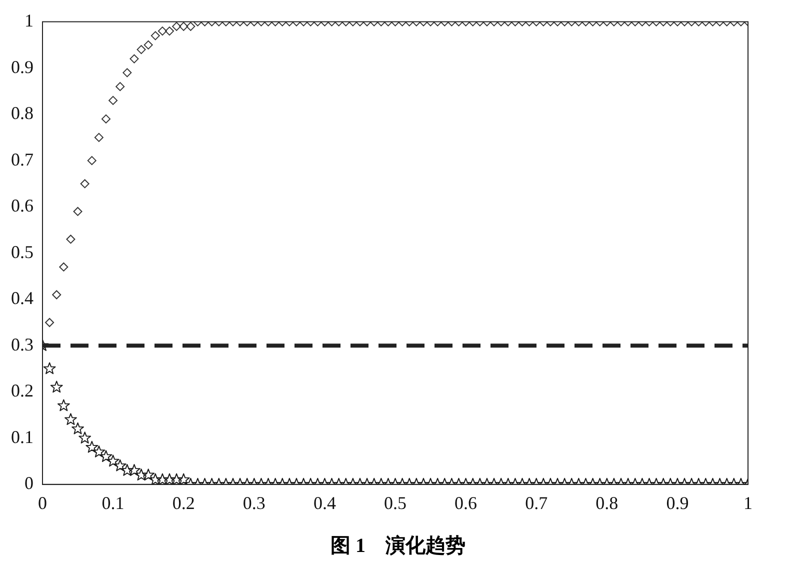 The width and height of the screenshot is (800, 587). I want to click on x-tick-label: 0.6, so click(466, 502).